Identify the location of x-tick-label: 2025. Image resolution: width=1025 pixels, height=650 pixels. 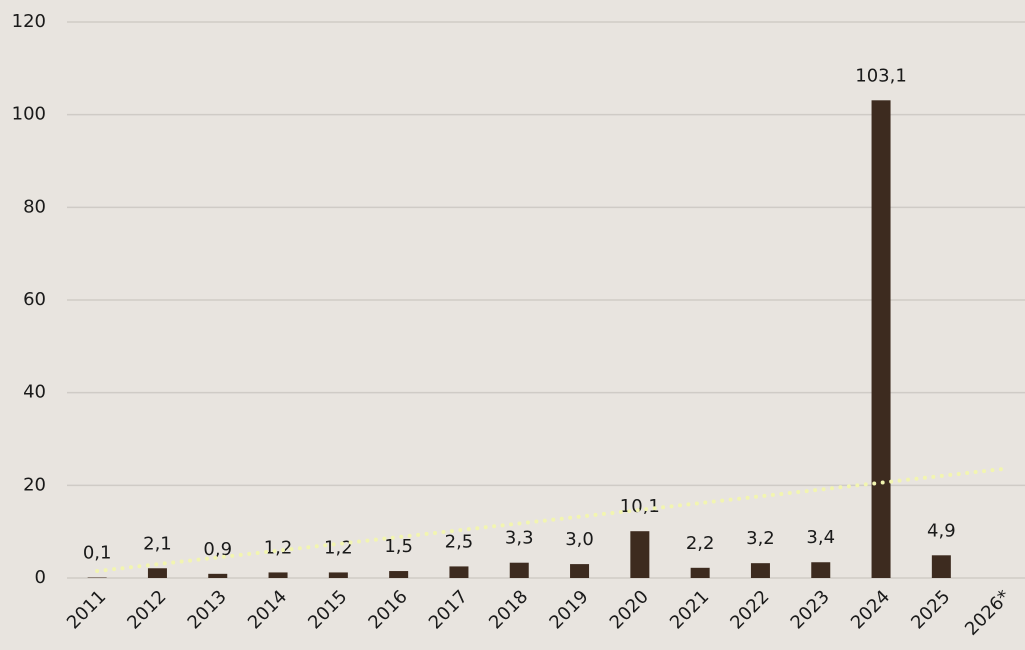
(930, 609).